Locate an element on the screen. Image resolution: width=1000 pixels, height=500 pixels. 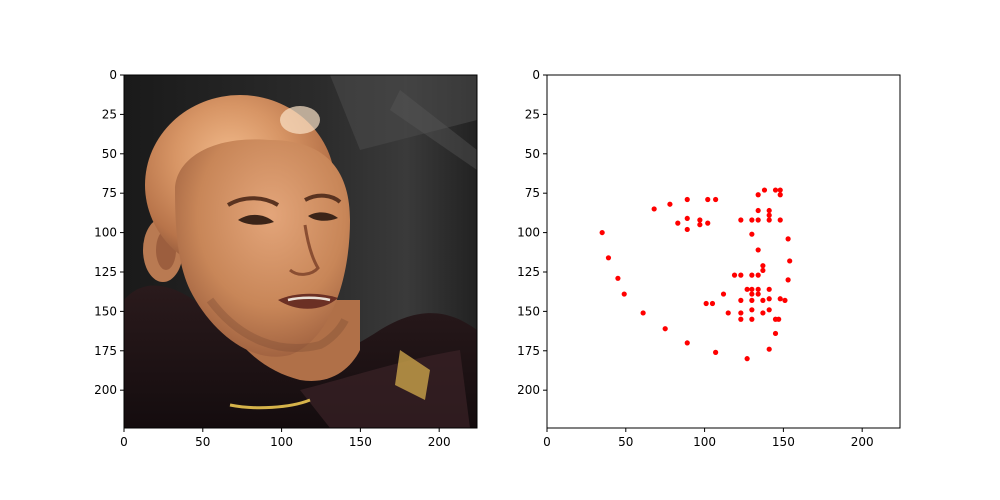
scatter-y-tick-label: 0 is located at coordinates (536, 75).